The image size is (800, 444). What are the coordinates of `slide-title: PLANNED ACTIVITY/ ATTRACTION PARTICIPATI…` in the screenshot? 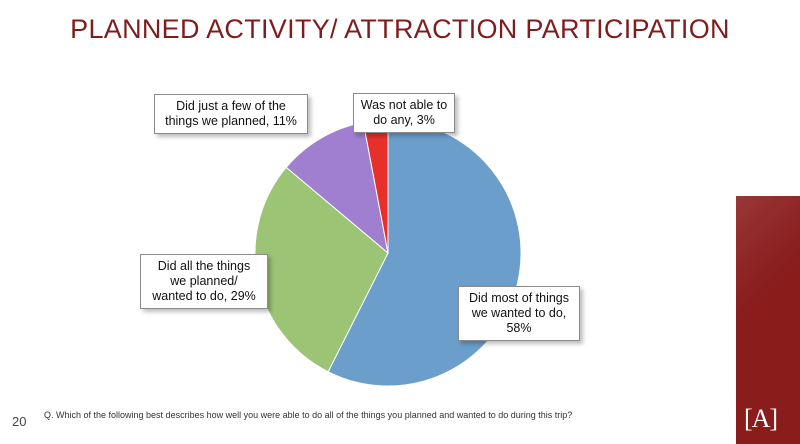 It's located at (400, 29).